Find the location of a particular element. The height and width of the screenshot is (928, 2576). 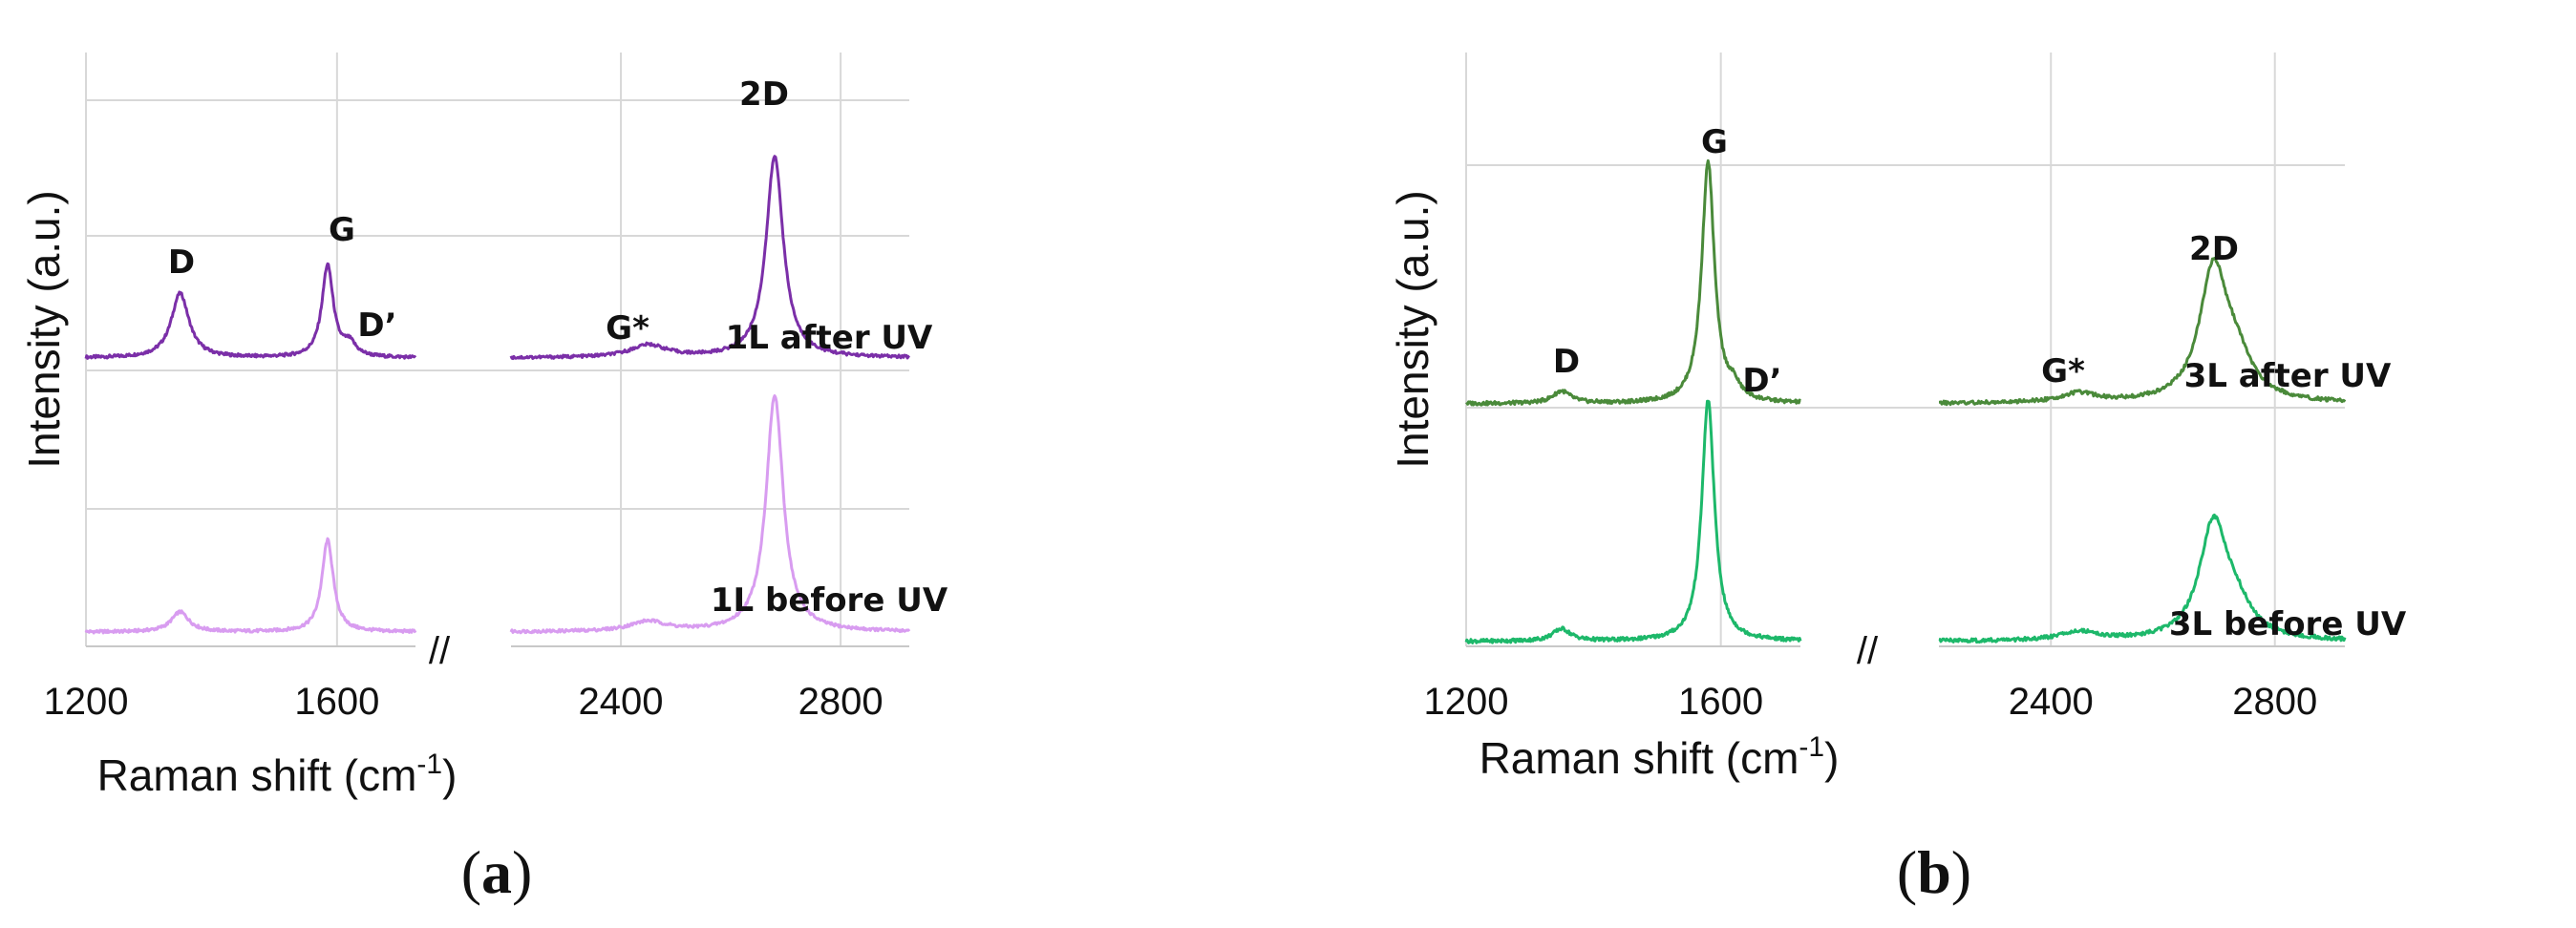

panel-label-b-letter: b is located at coordinates (1934, 872).